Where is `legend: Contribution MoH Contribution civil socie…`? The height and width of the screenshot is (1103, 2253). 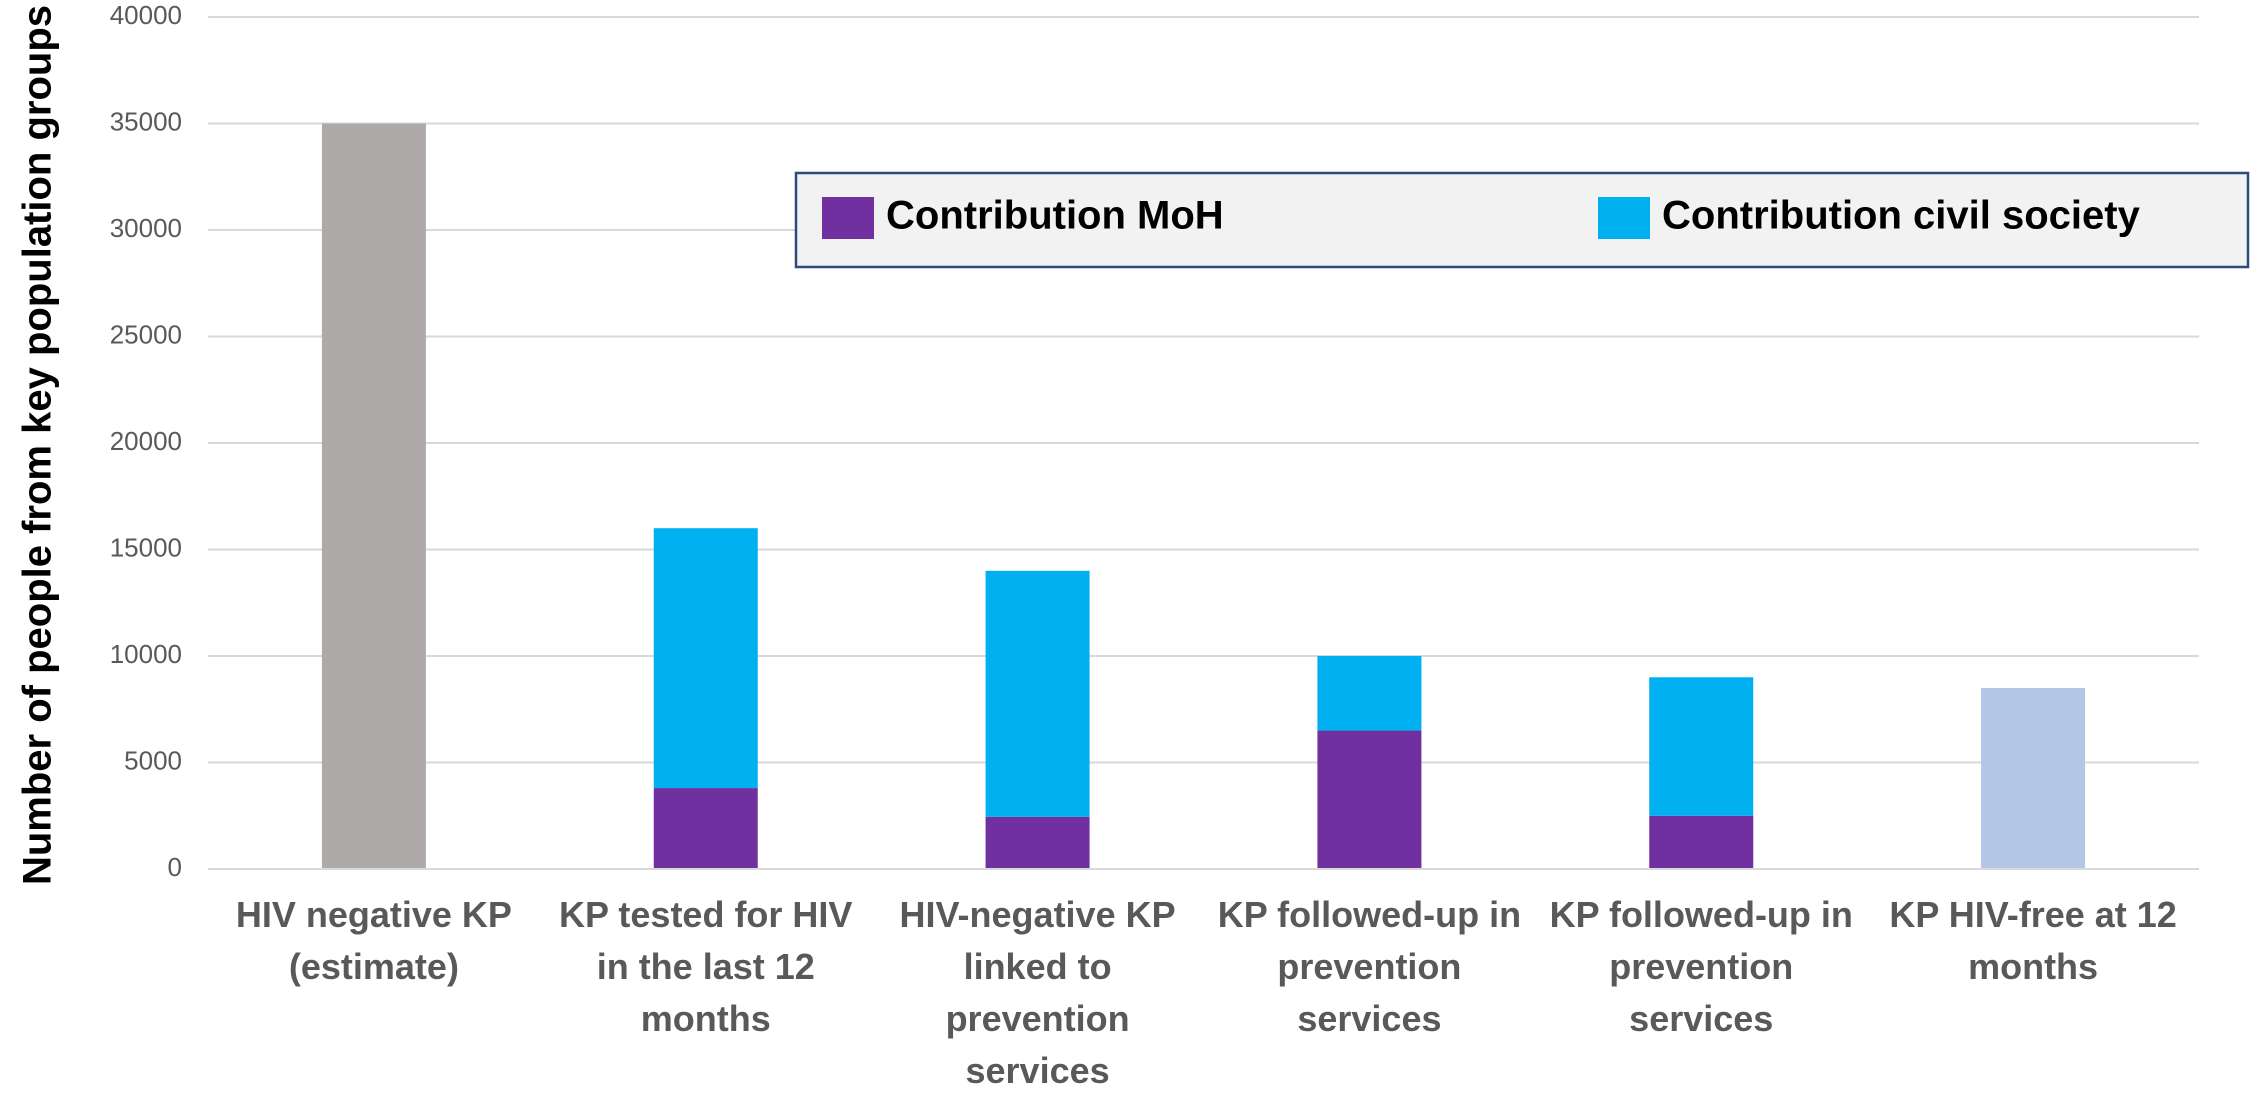 legend: Contribution MoH Contribution civil socie… is located at coordinates (1522, 220).